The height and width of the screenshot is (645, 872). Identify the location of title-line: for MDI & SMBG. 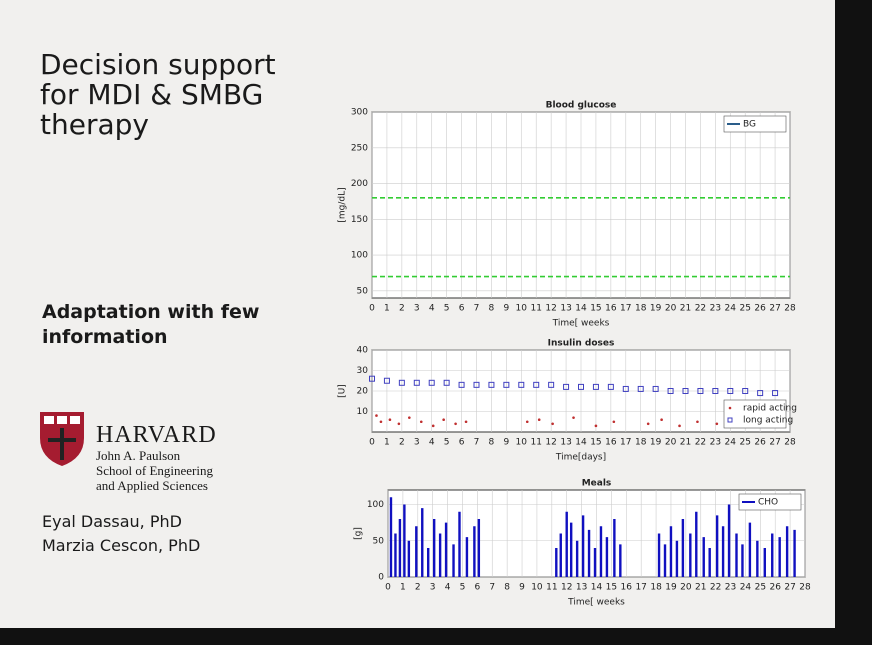
(152, 94).